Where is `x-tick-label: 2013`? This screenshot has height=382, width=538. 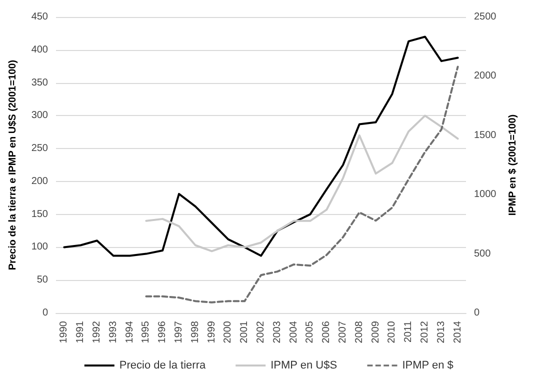
x-tick-label: 2013 is located at coordinates (441, 332).